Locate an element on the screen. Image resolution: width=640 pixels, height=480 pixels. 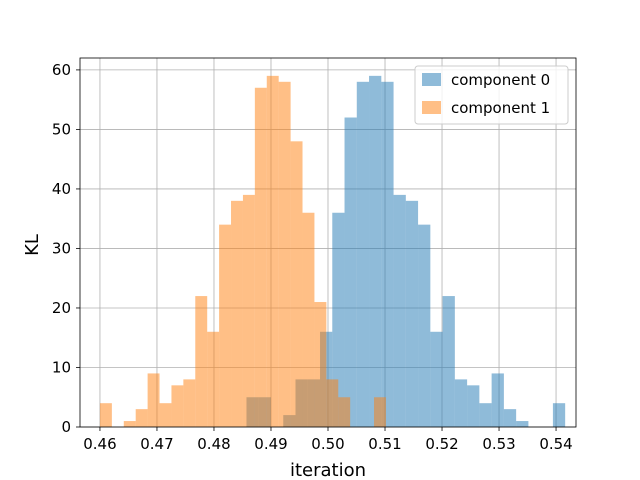
x-tick-label: 0.47 is located at coordinates (156, 444).